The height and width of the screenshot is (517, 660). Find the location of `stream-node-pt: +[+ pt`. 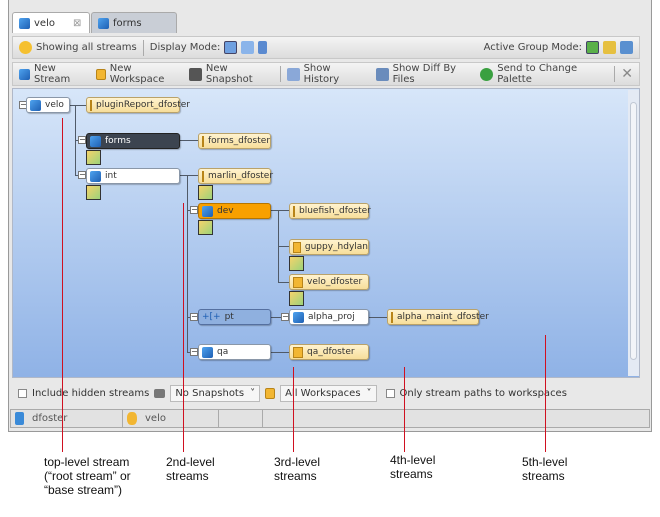

stream-node-pt: +[+ pt is located at coordinates (234, 317).